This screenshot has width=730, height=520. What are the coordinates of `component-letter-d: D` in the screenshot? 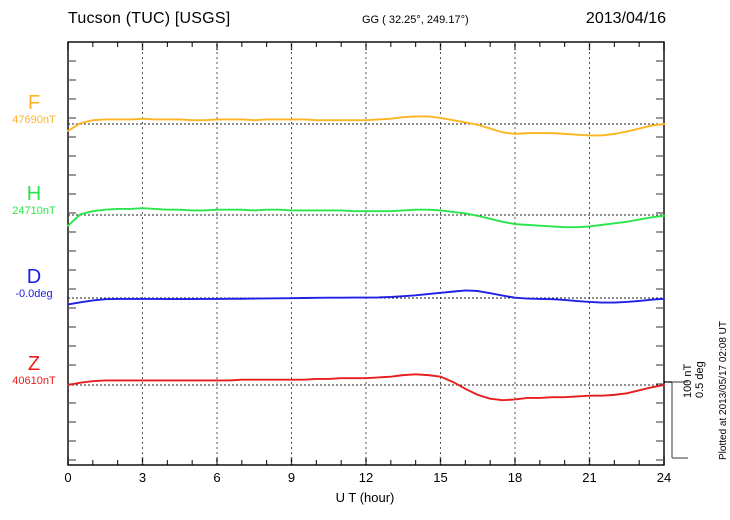 It's located at (34, 277).